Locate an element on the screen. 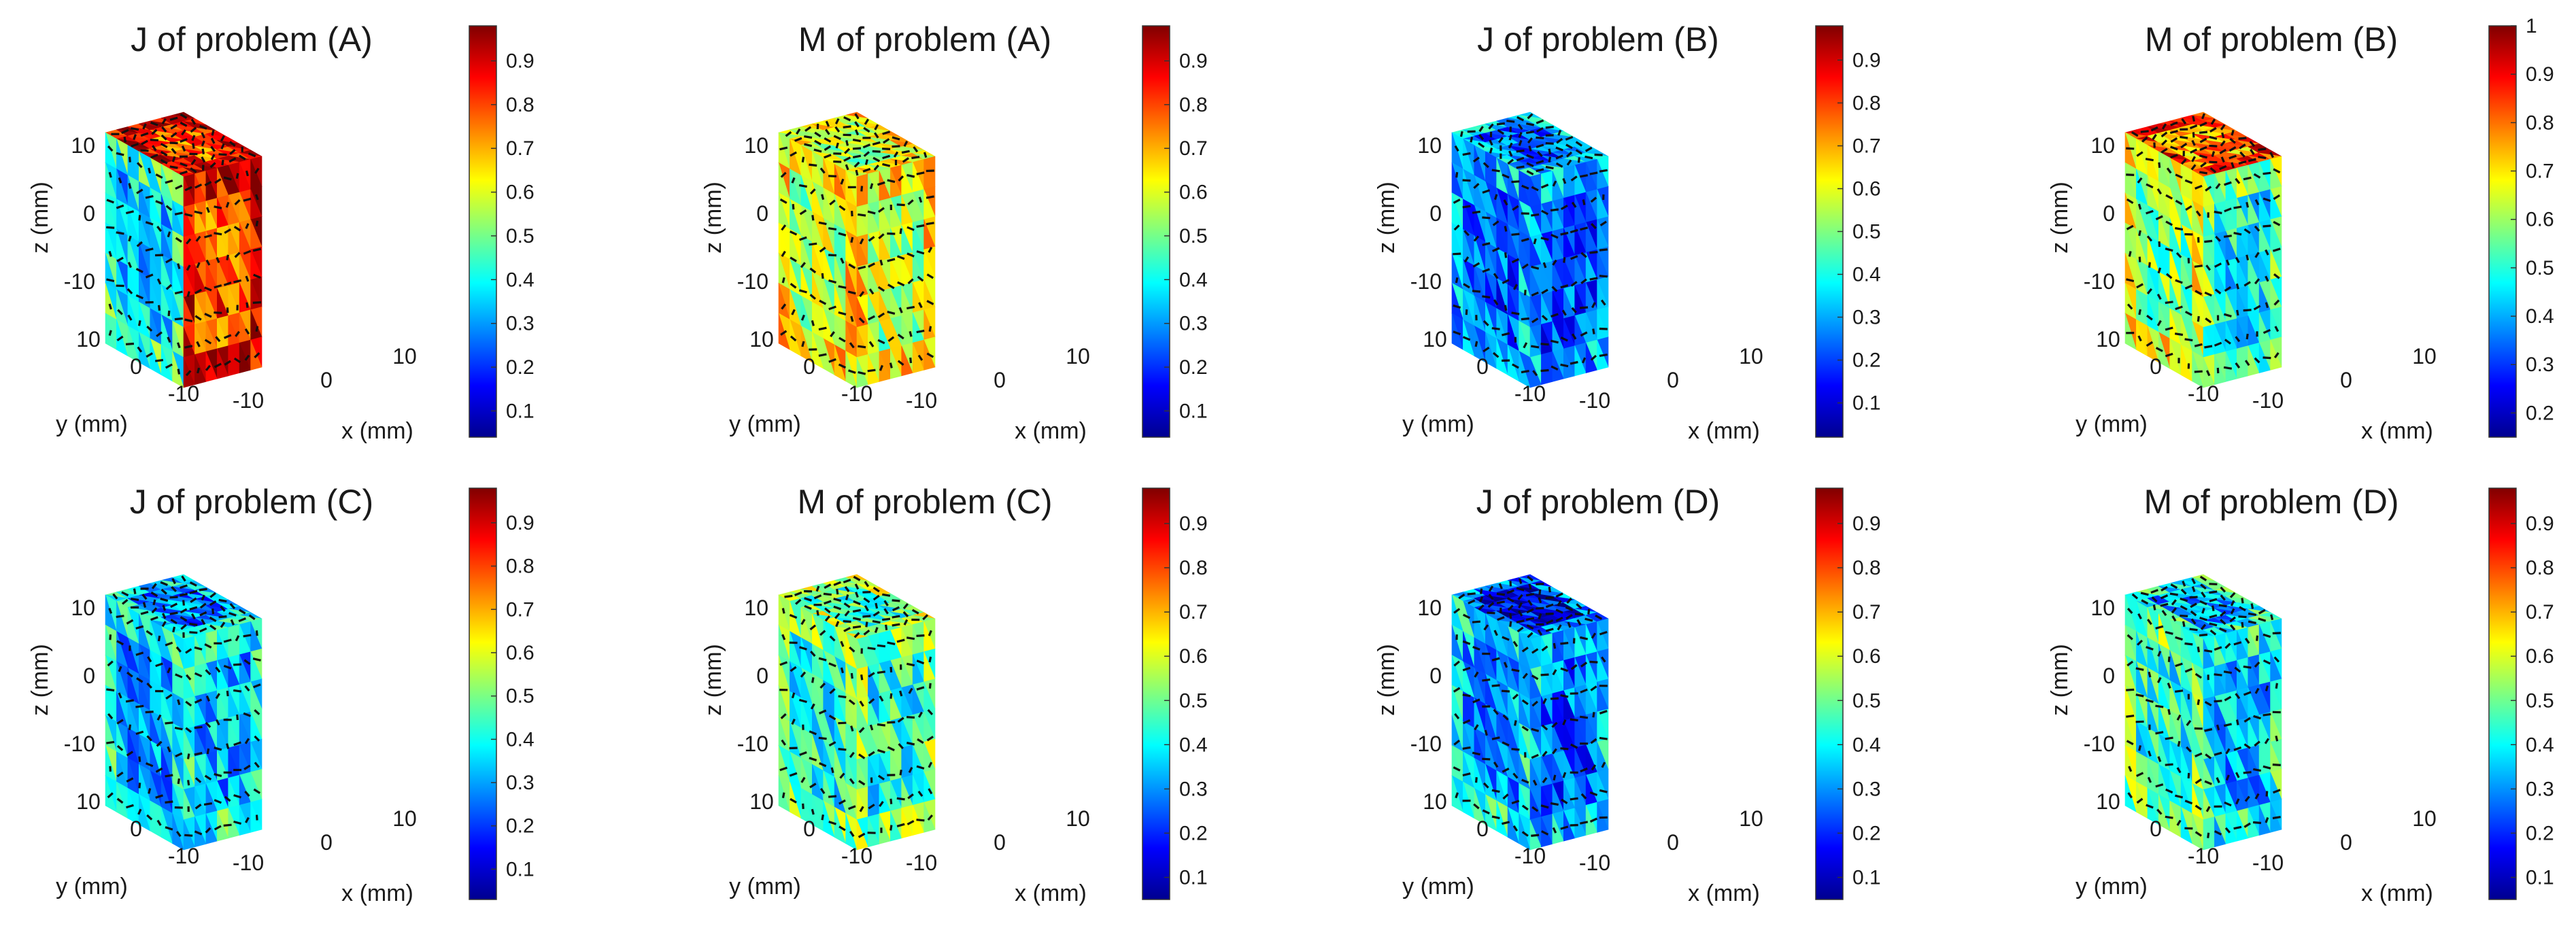 The height and width of the screenshot is (926, 2576). colorbar-tick-label: 0.1 is located at coordinates (1866, 878).